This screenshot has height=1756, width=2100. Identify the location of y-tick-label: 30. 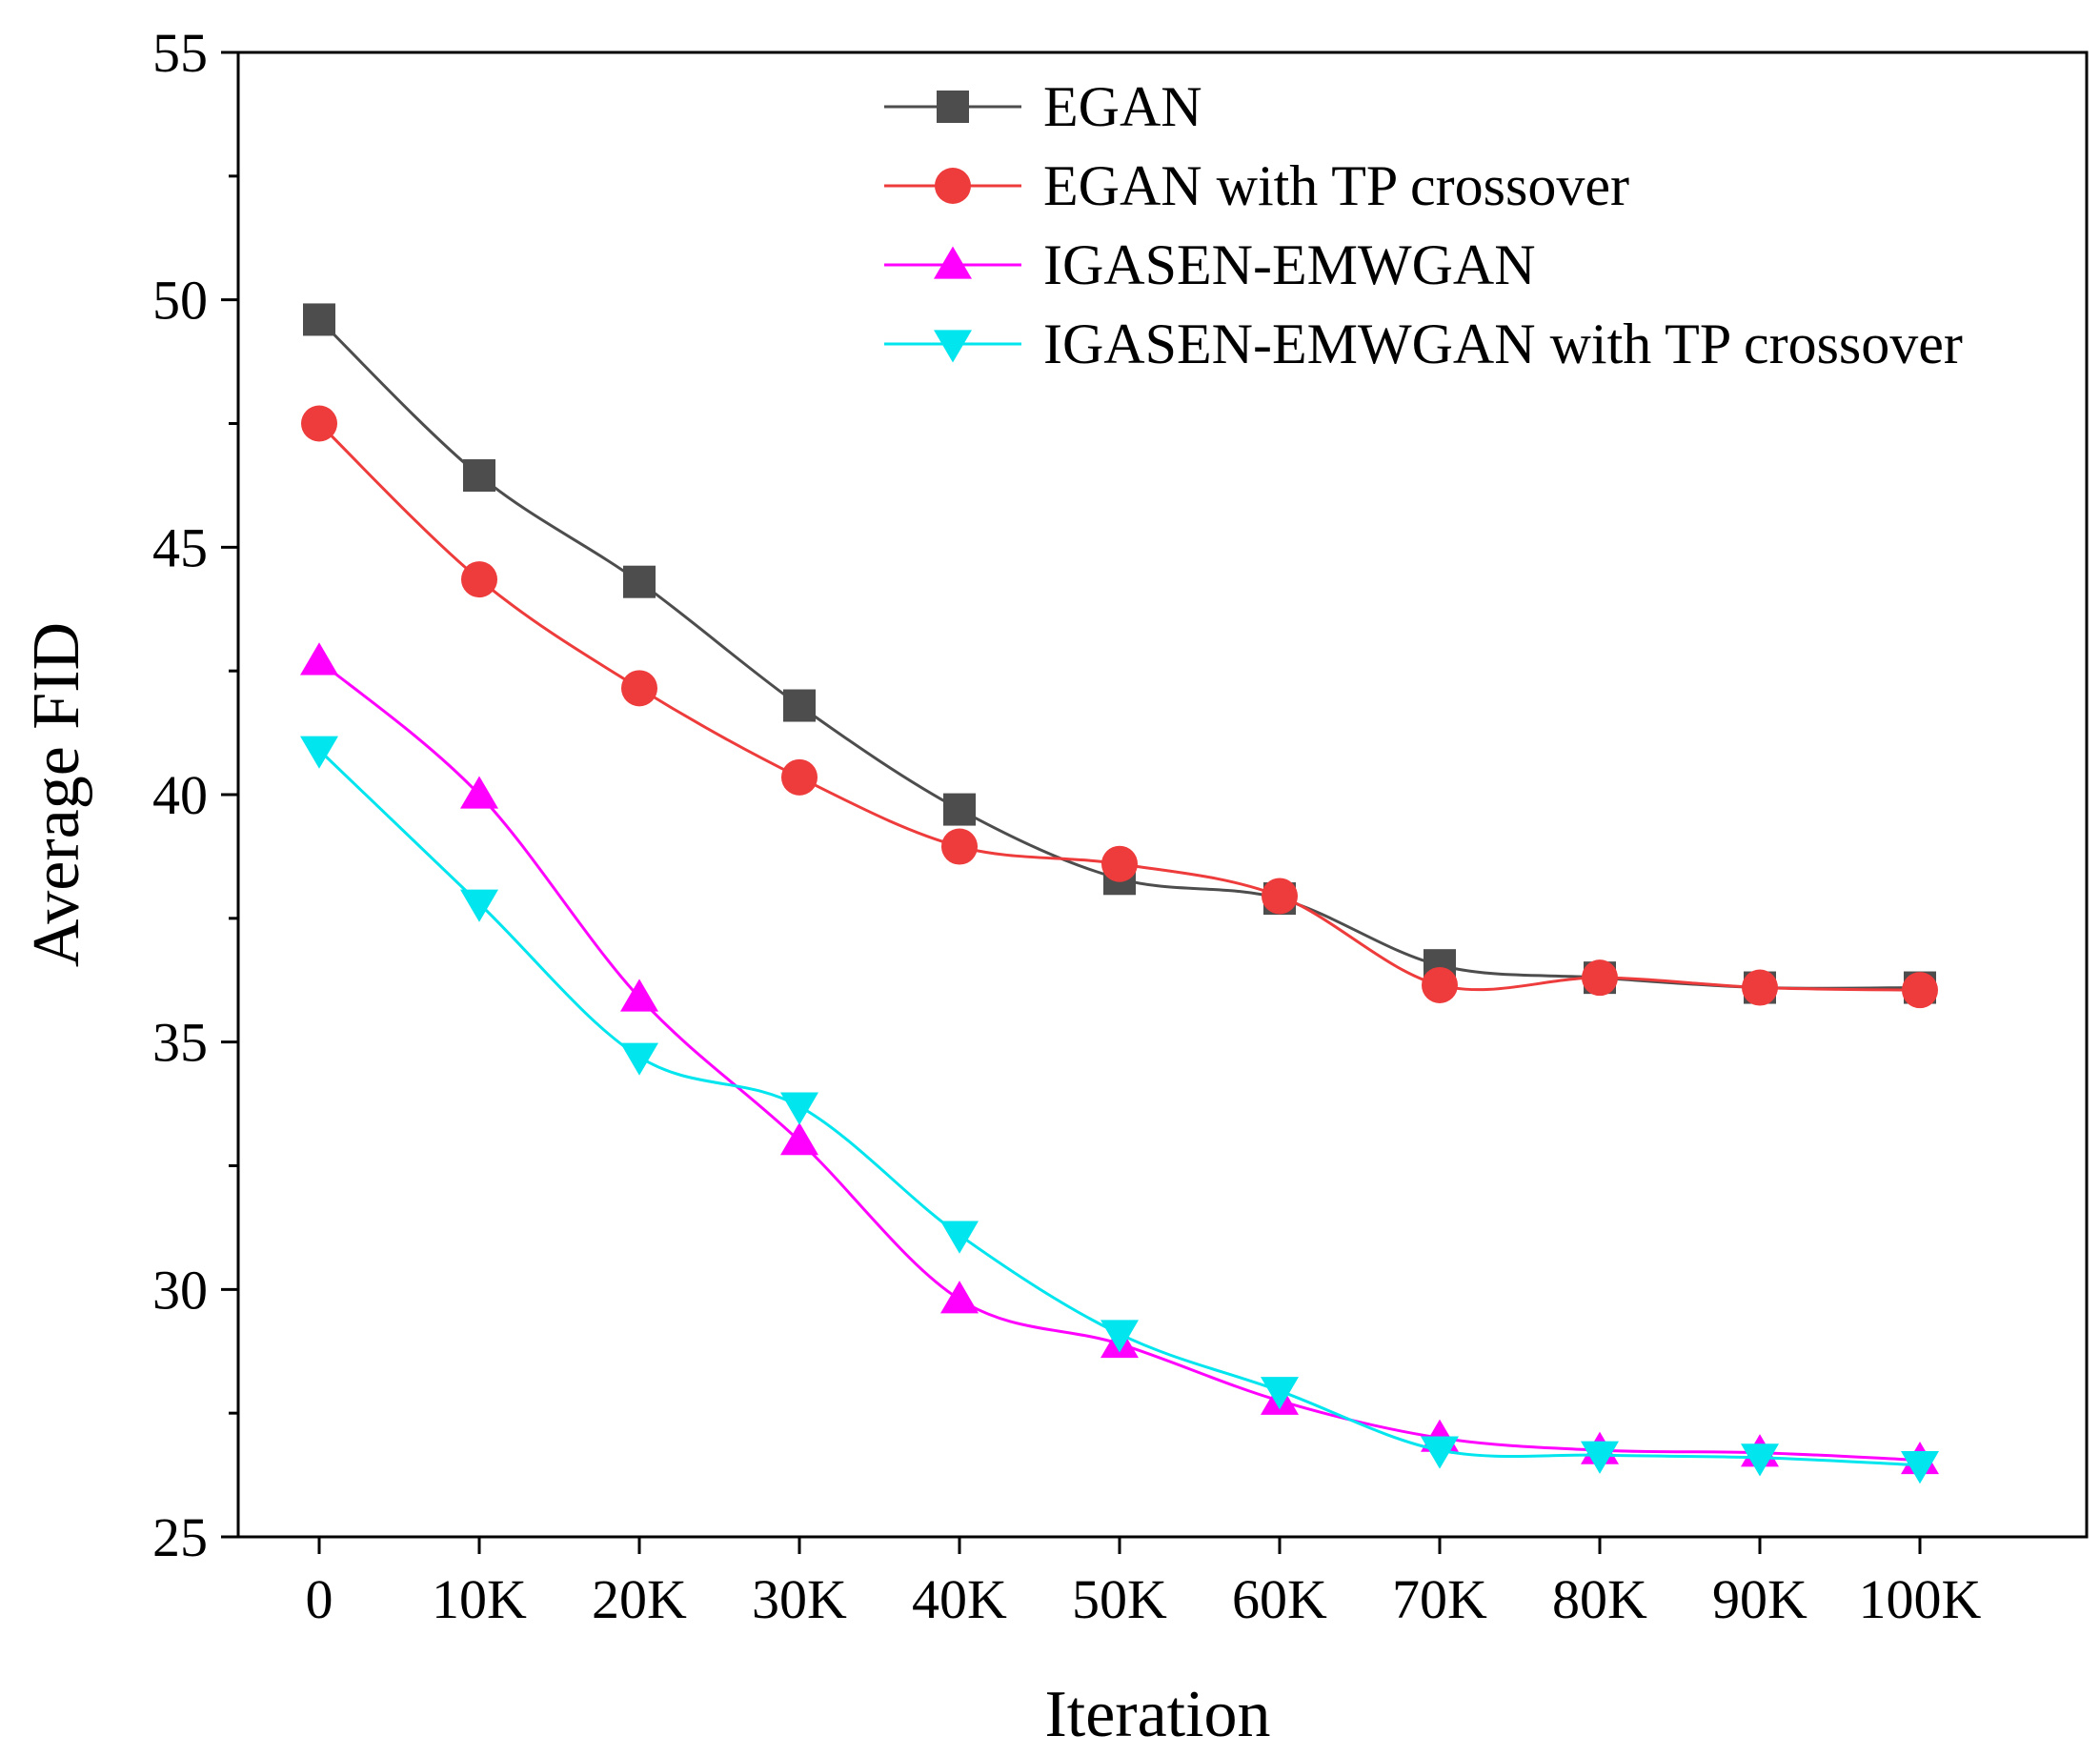
(180, 1290).